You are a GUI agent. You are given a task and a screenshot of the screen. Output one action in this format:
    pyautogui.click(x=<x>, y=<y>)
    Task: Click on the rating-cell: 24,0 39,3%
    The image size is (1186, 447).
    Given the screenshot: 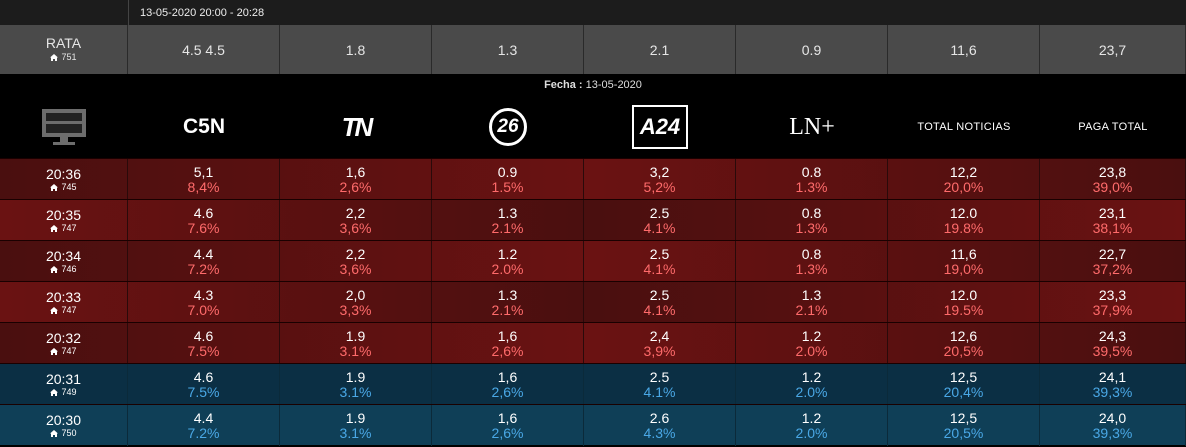 What is the action you would take?
    pyautogui.click(x=1113, y=425)
    